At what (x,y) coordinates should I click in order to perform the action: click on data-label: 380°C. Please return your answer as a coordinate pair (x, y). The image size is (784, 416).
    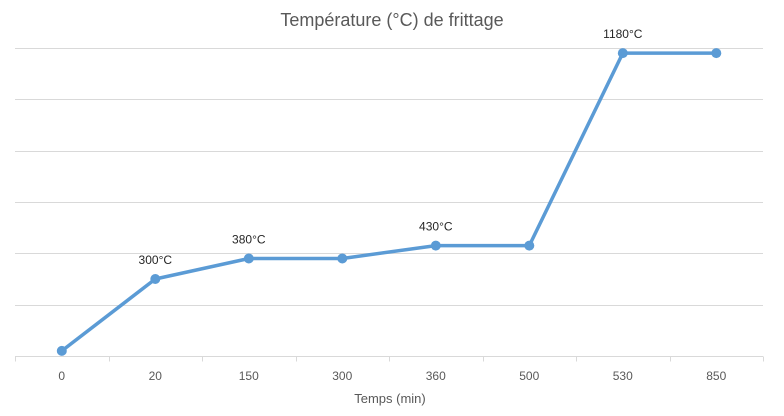
    Looking at the image, I should click on (249, 240).